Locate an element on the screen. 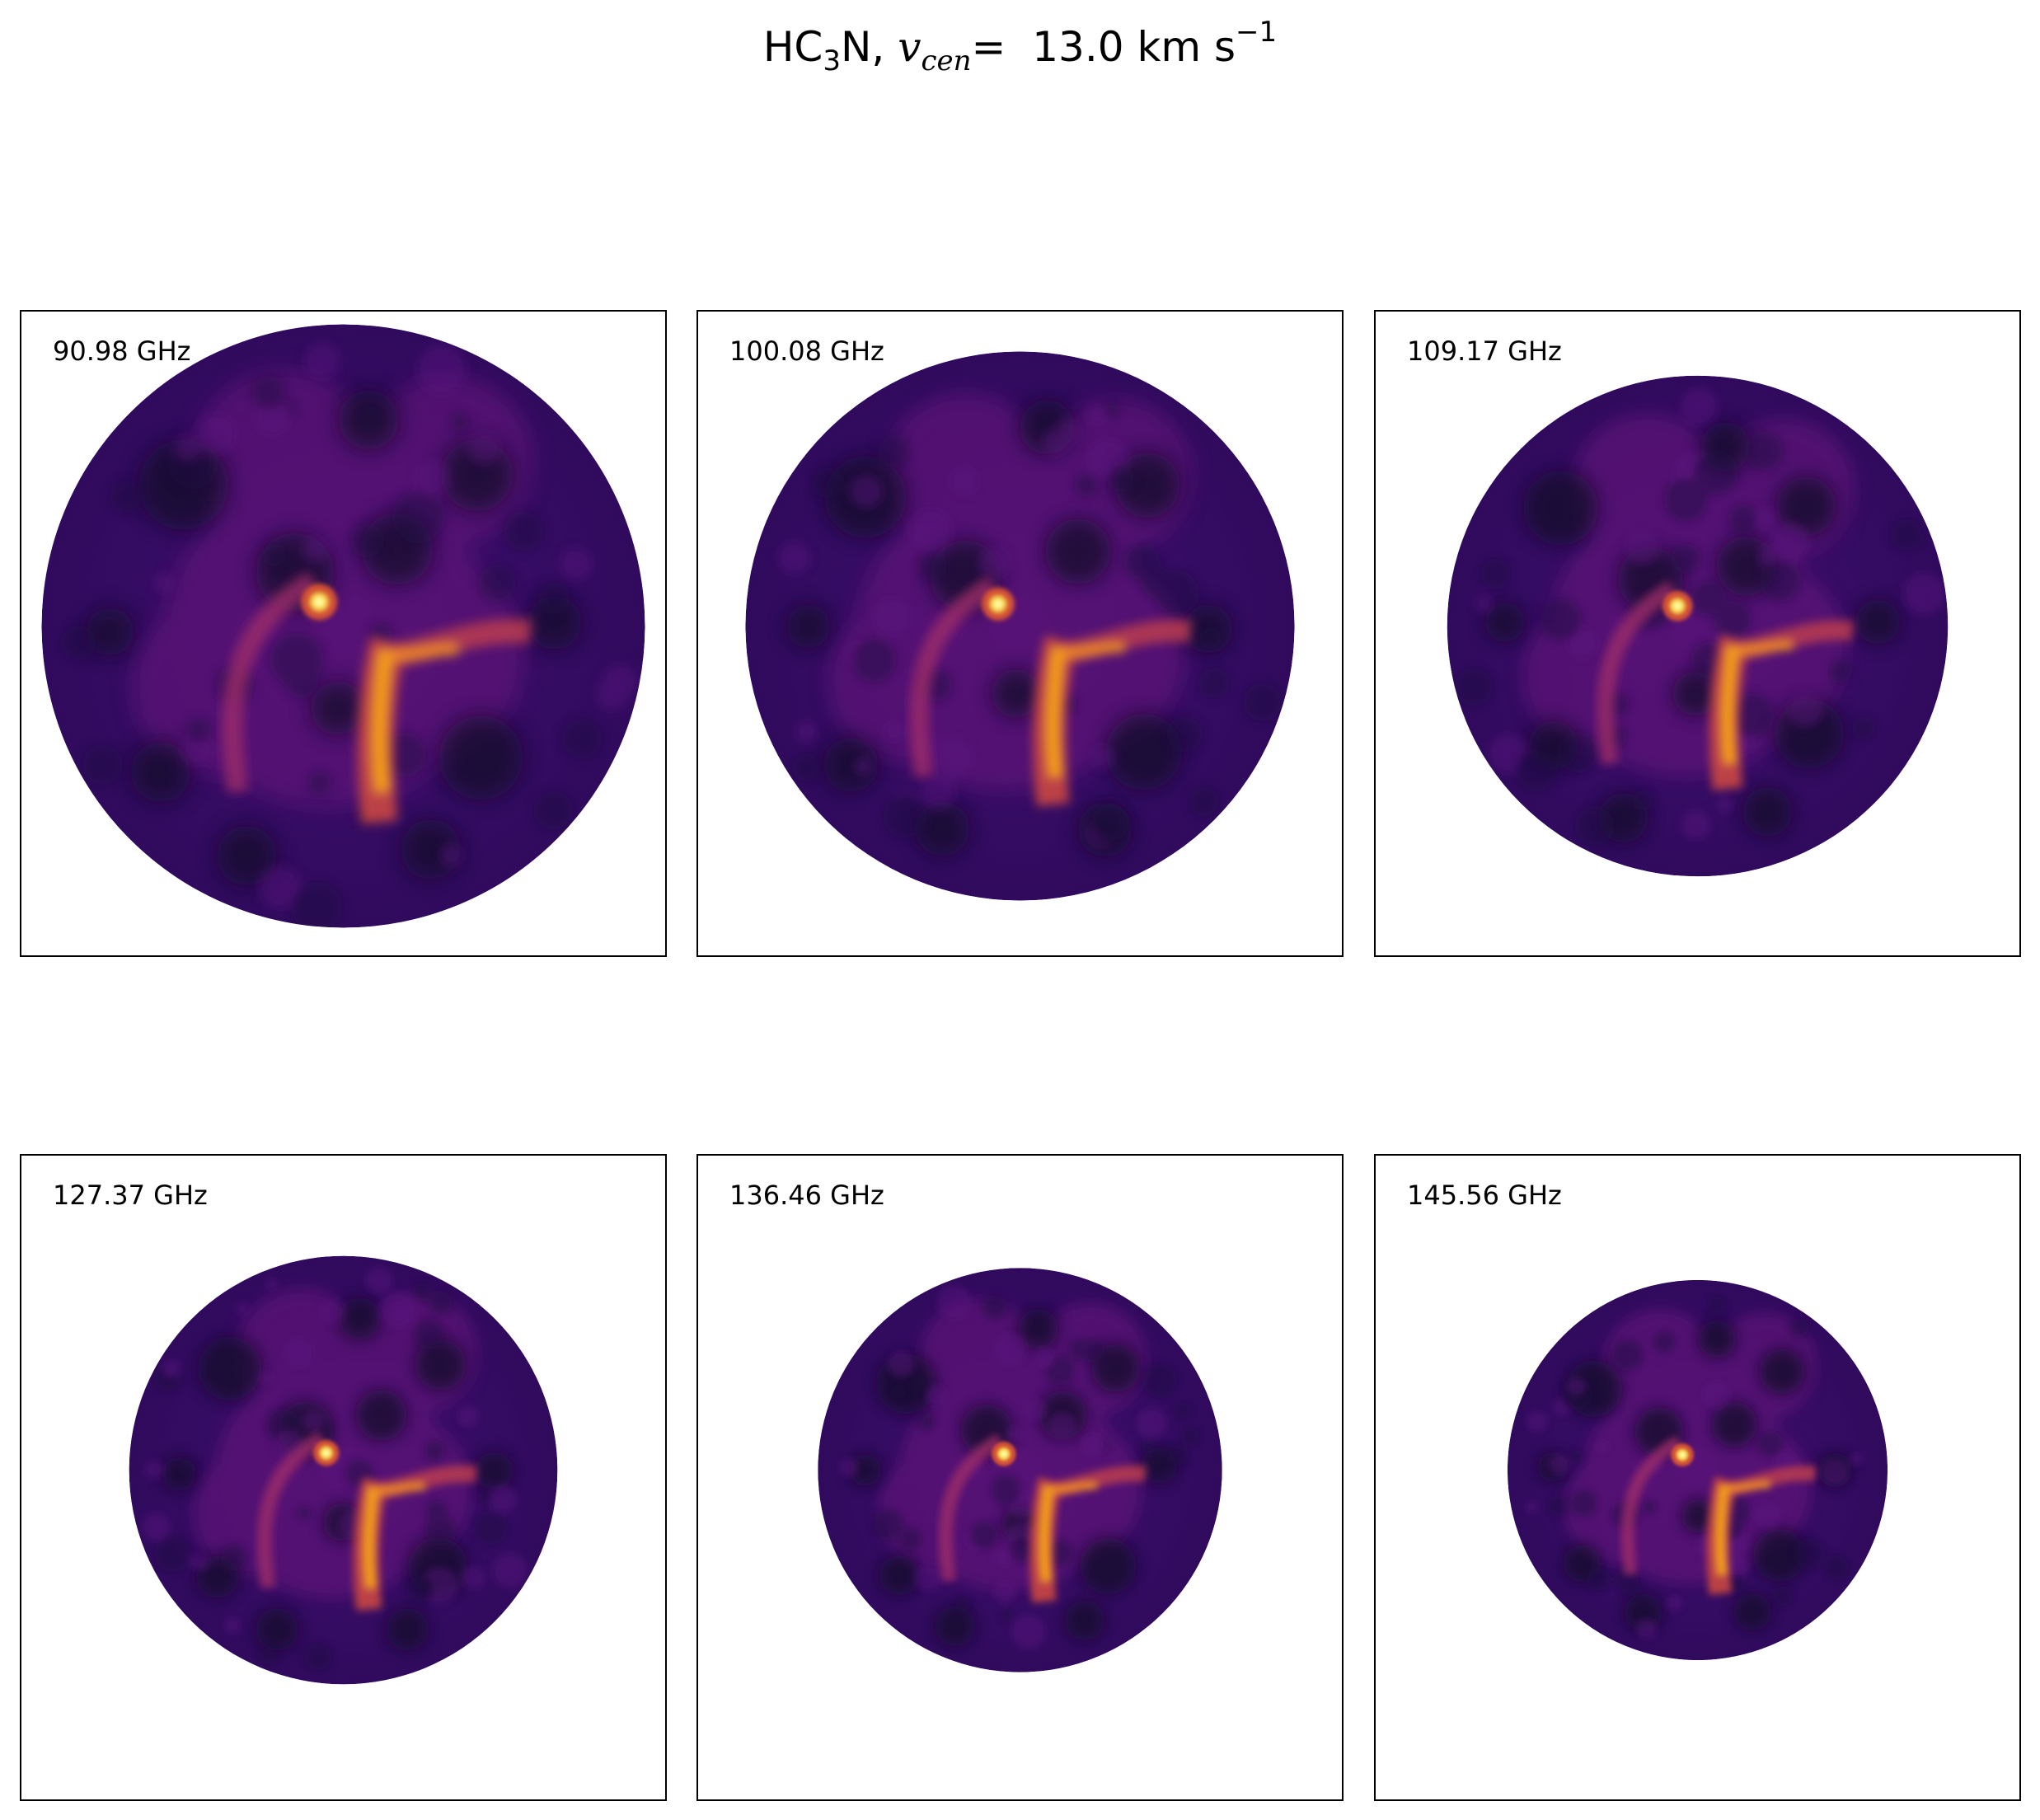 This screenshot has width=2040, height=1820. map-panel: 90.98 GHz is located at coordinates (343, 633).